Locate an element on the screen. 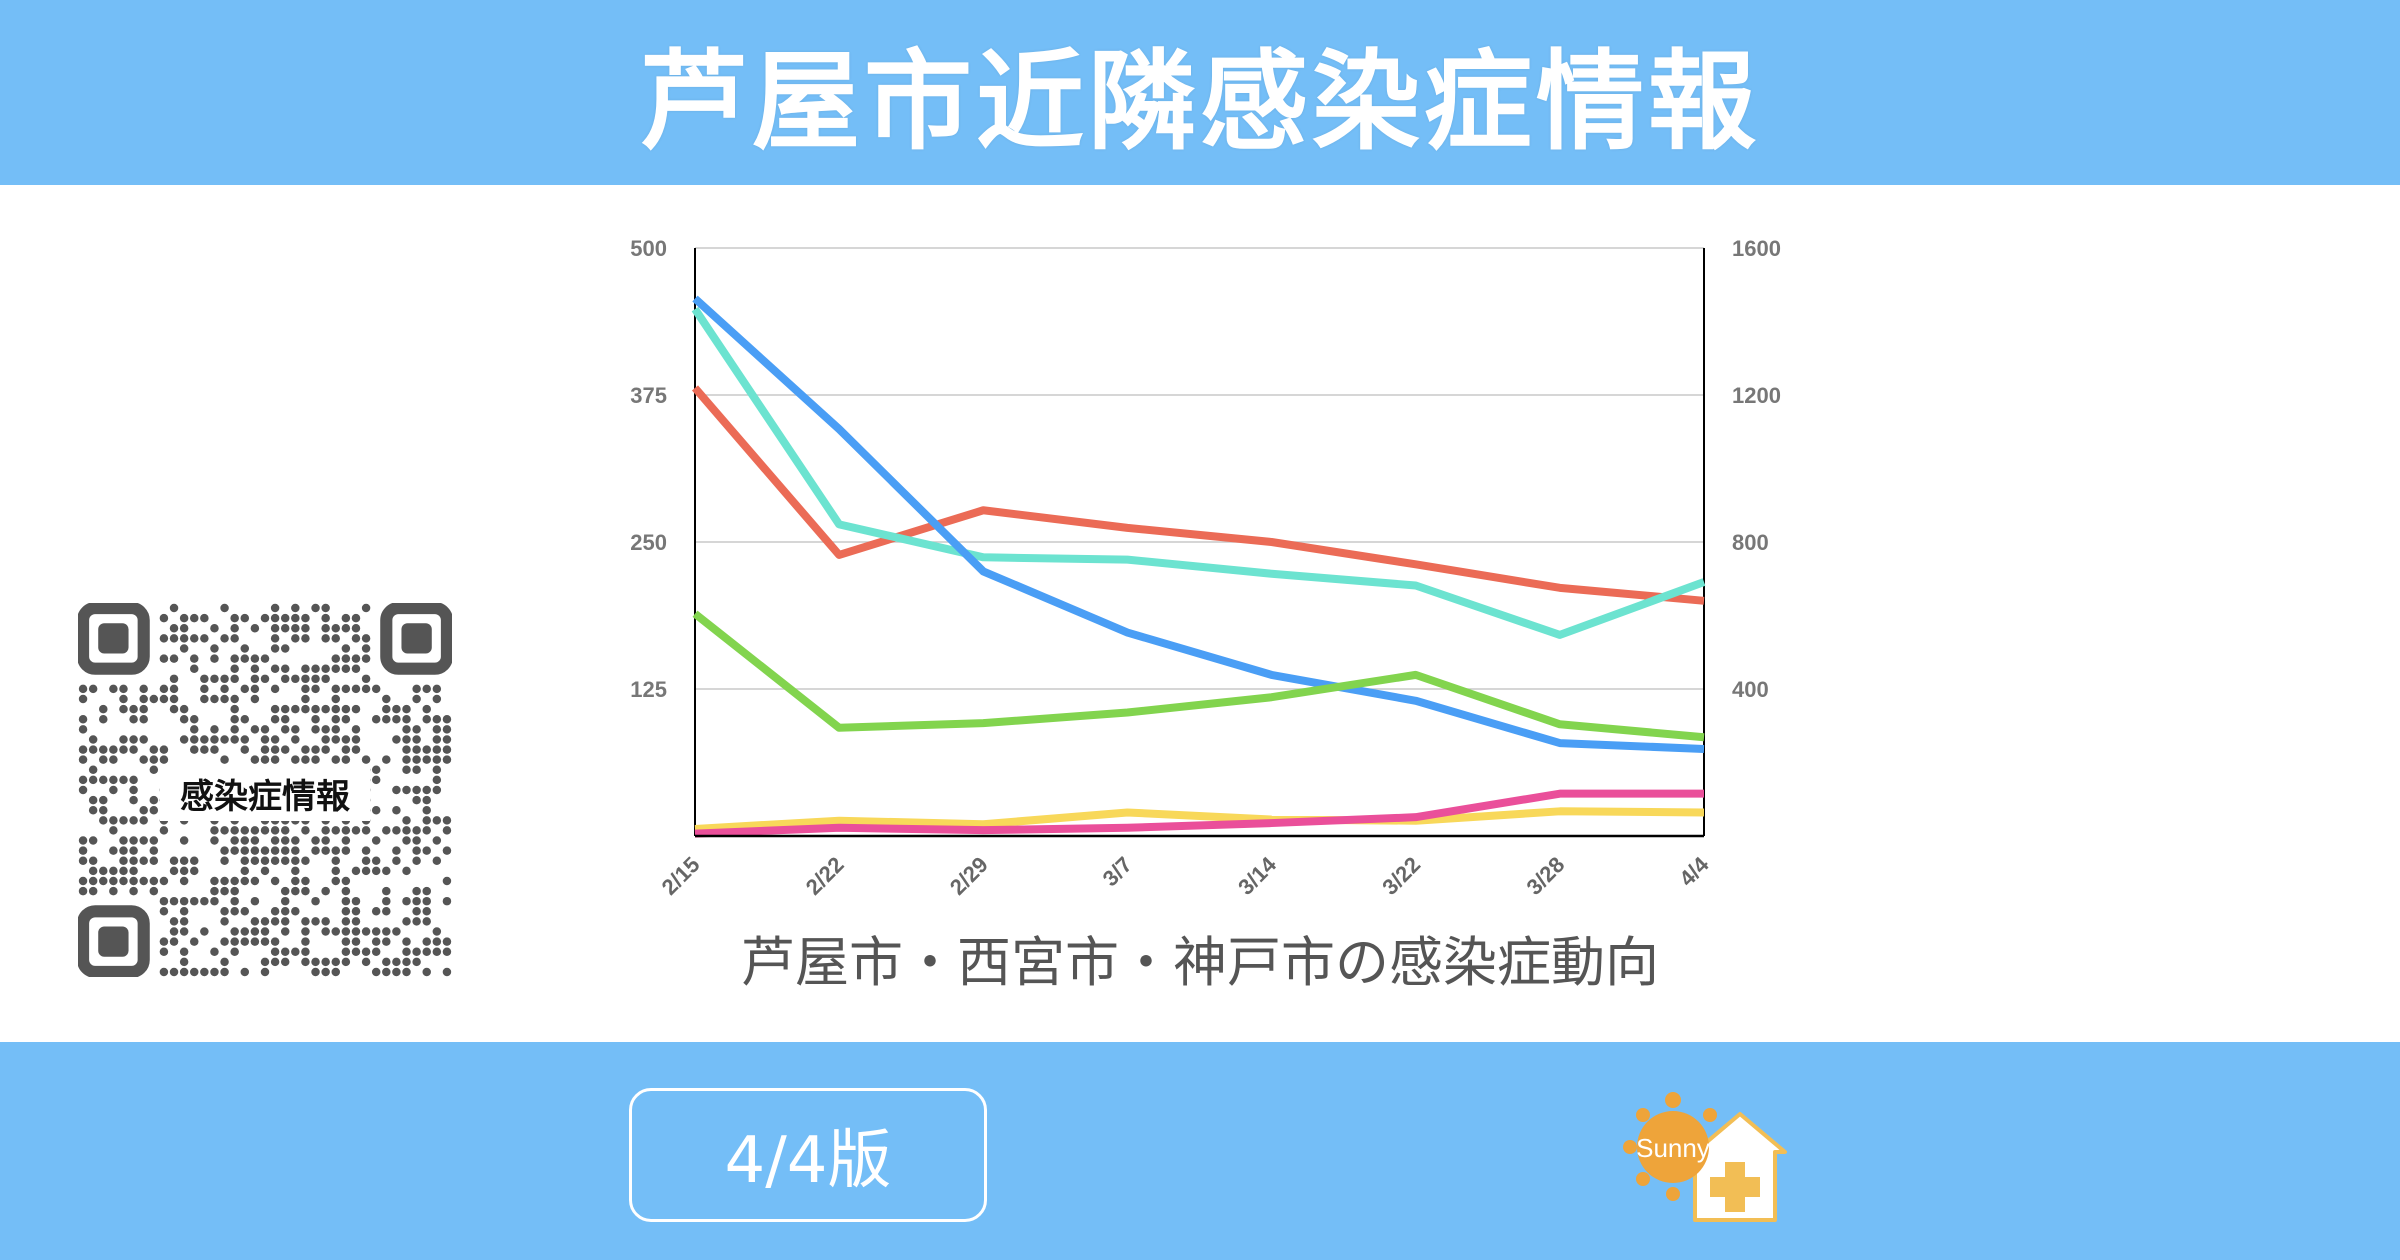 The height and width of the screenshot is (1260, 2400). x-tick-label: 3/7 is located at coordinates (1117, 871).